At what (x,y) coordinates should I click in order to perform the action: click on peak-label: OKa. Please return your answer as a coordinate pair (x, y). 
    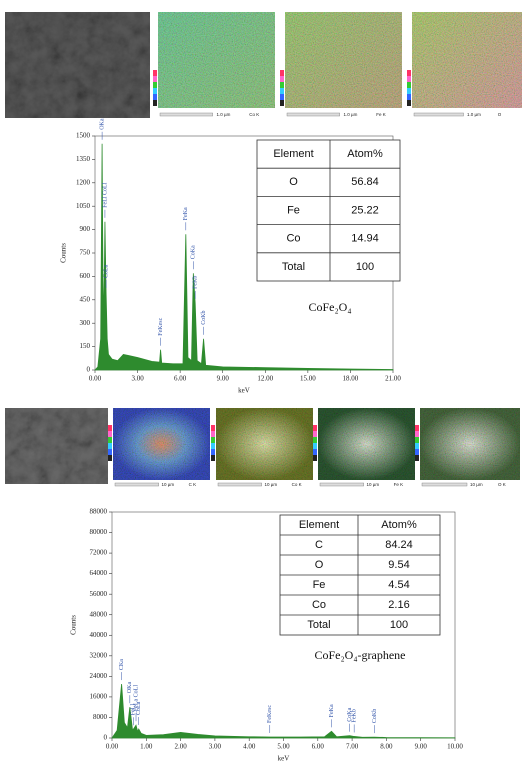
    Looking at the image, I should click on (130, 688).